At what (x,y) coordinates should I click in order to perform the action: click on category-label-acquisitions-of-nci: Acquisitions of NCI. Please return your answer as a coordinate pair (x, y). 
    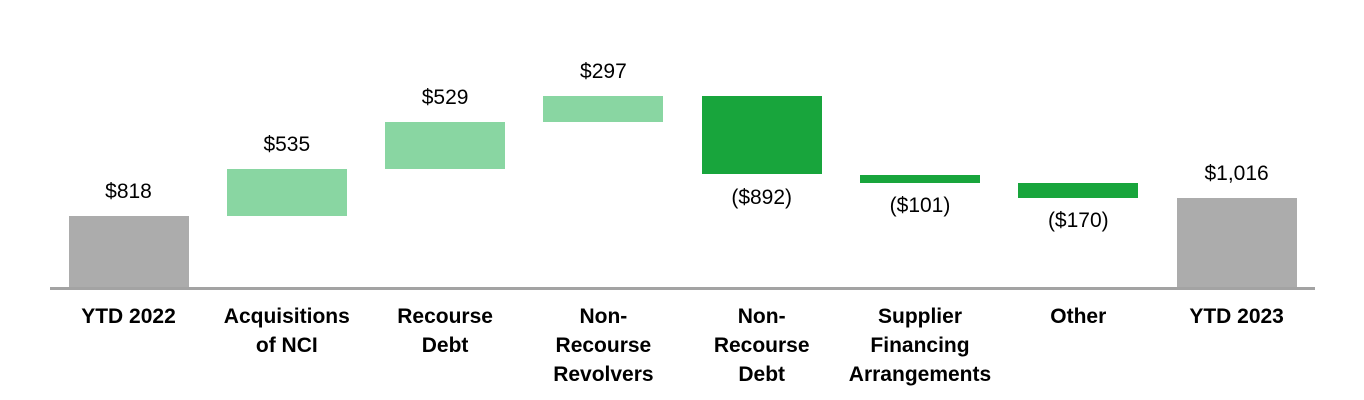
    Looking at the image, I should click on (287, 331).